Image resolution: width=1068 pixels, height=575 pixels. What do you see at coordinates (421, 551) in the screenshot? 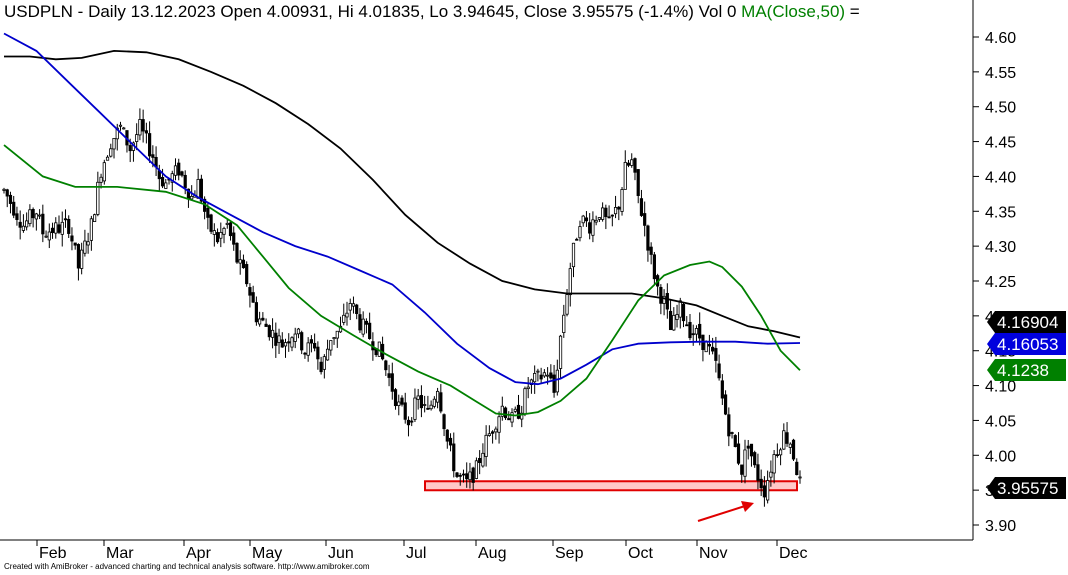
I see `x-axis: Feb Mar Apr May Jun Jul Aug Sep Oct Nov Dec` at bounding box center [421, 551].